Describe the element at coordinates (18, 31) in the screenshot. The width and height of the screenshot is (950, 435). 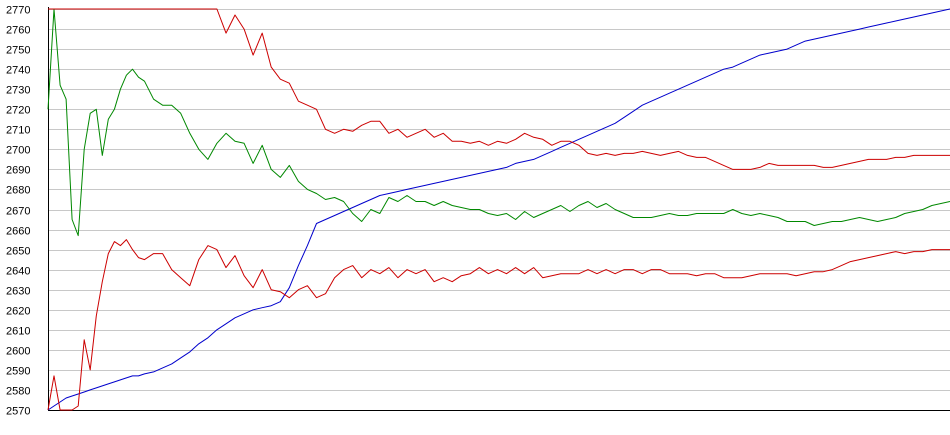
I see `y-tick-label: 2760` at that location.